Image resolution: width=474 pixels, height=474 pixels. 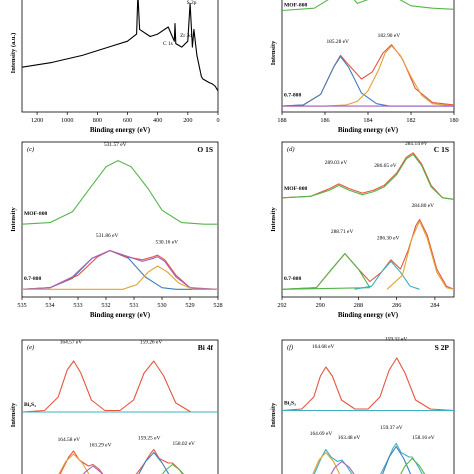 What do you see at coordinates (133, 305) in the screenshot?
I see `x-tick-label: 531` at bounding box center [133, 305].